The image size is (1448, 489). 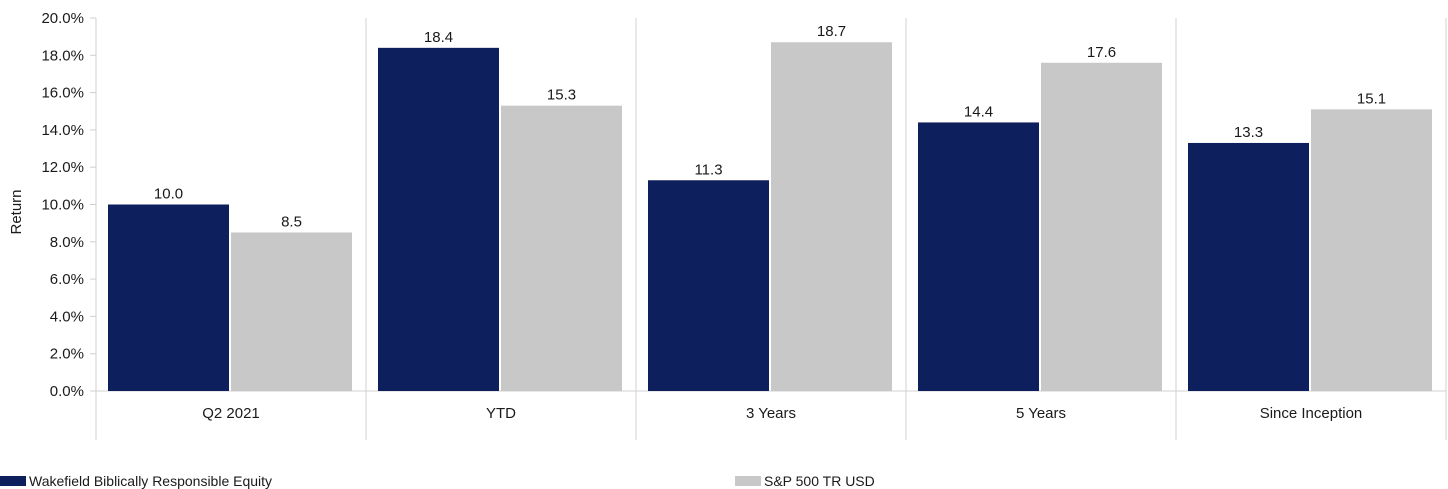 I want to click on legend-item-1: S&P 500 TR USD, so click(x=805, y=480).